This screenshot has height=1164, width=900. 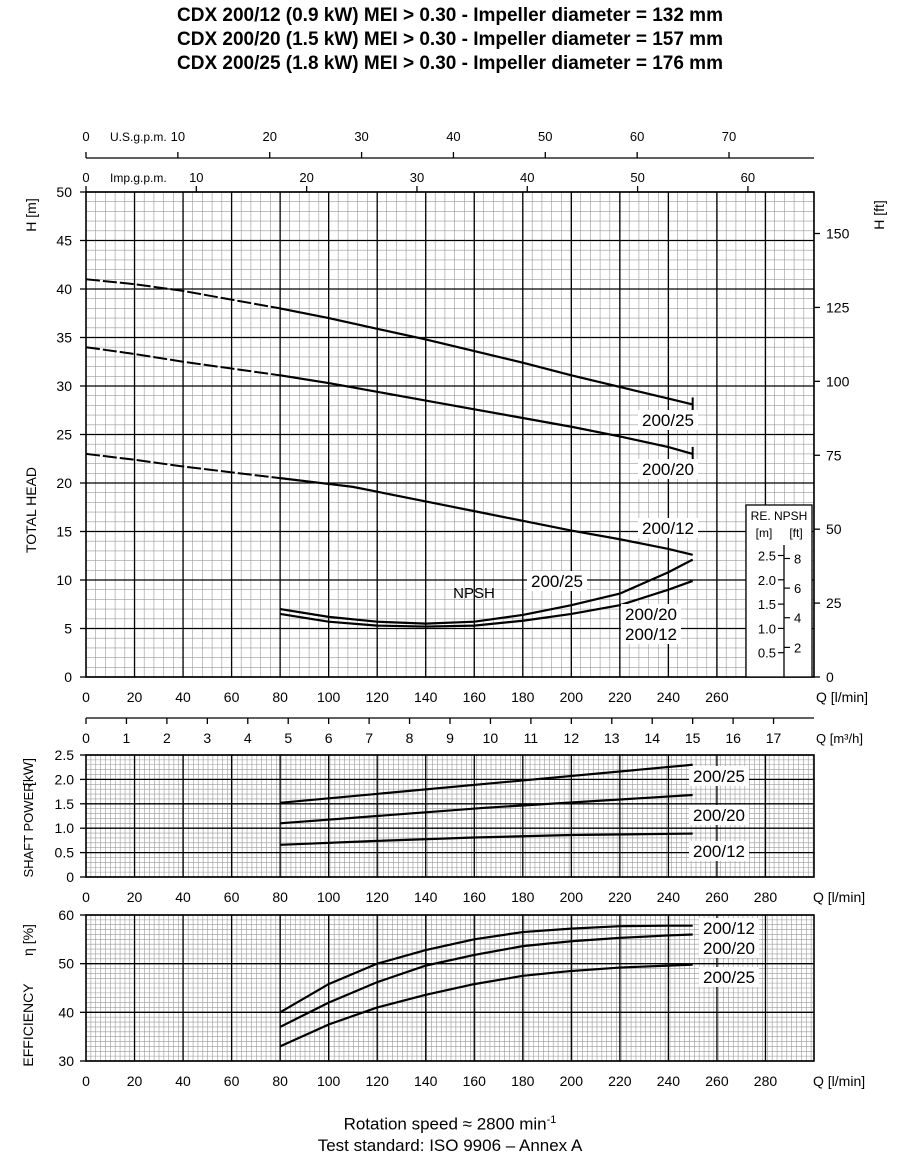 I want to click on power-xtick-label: 60, so click(x=232, y=897).